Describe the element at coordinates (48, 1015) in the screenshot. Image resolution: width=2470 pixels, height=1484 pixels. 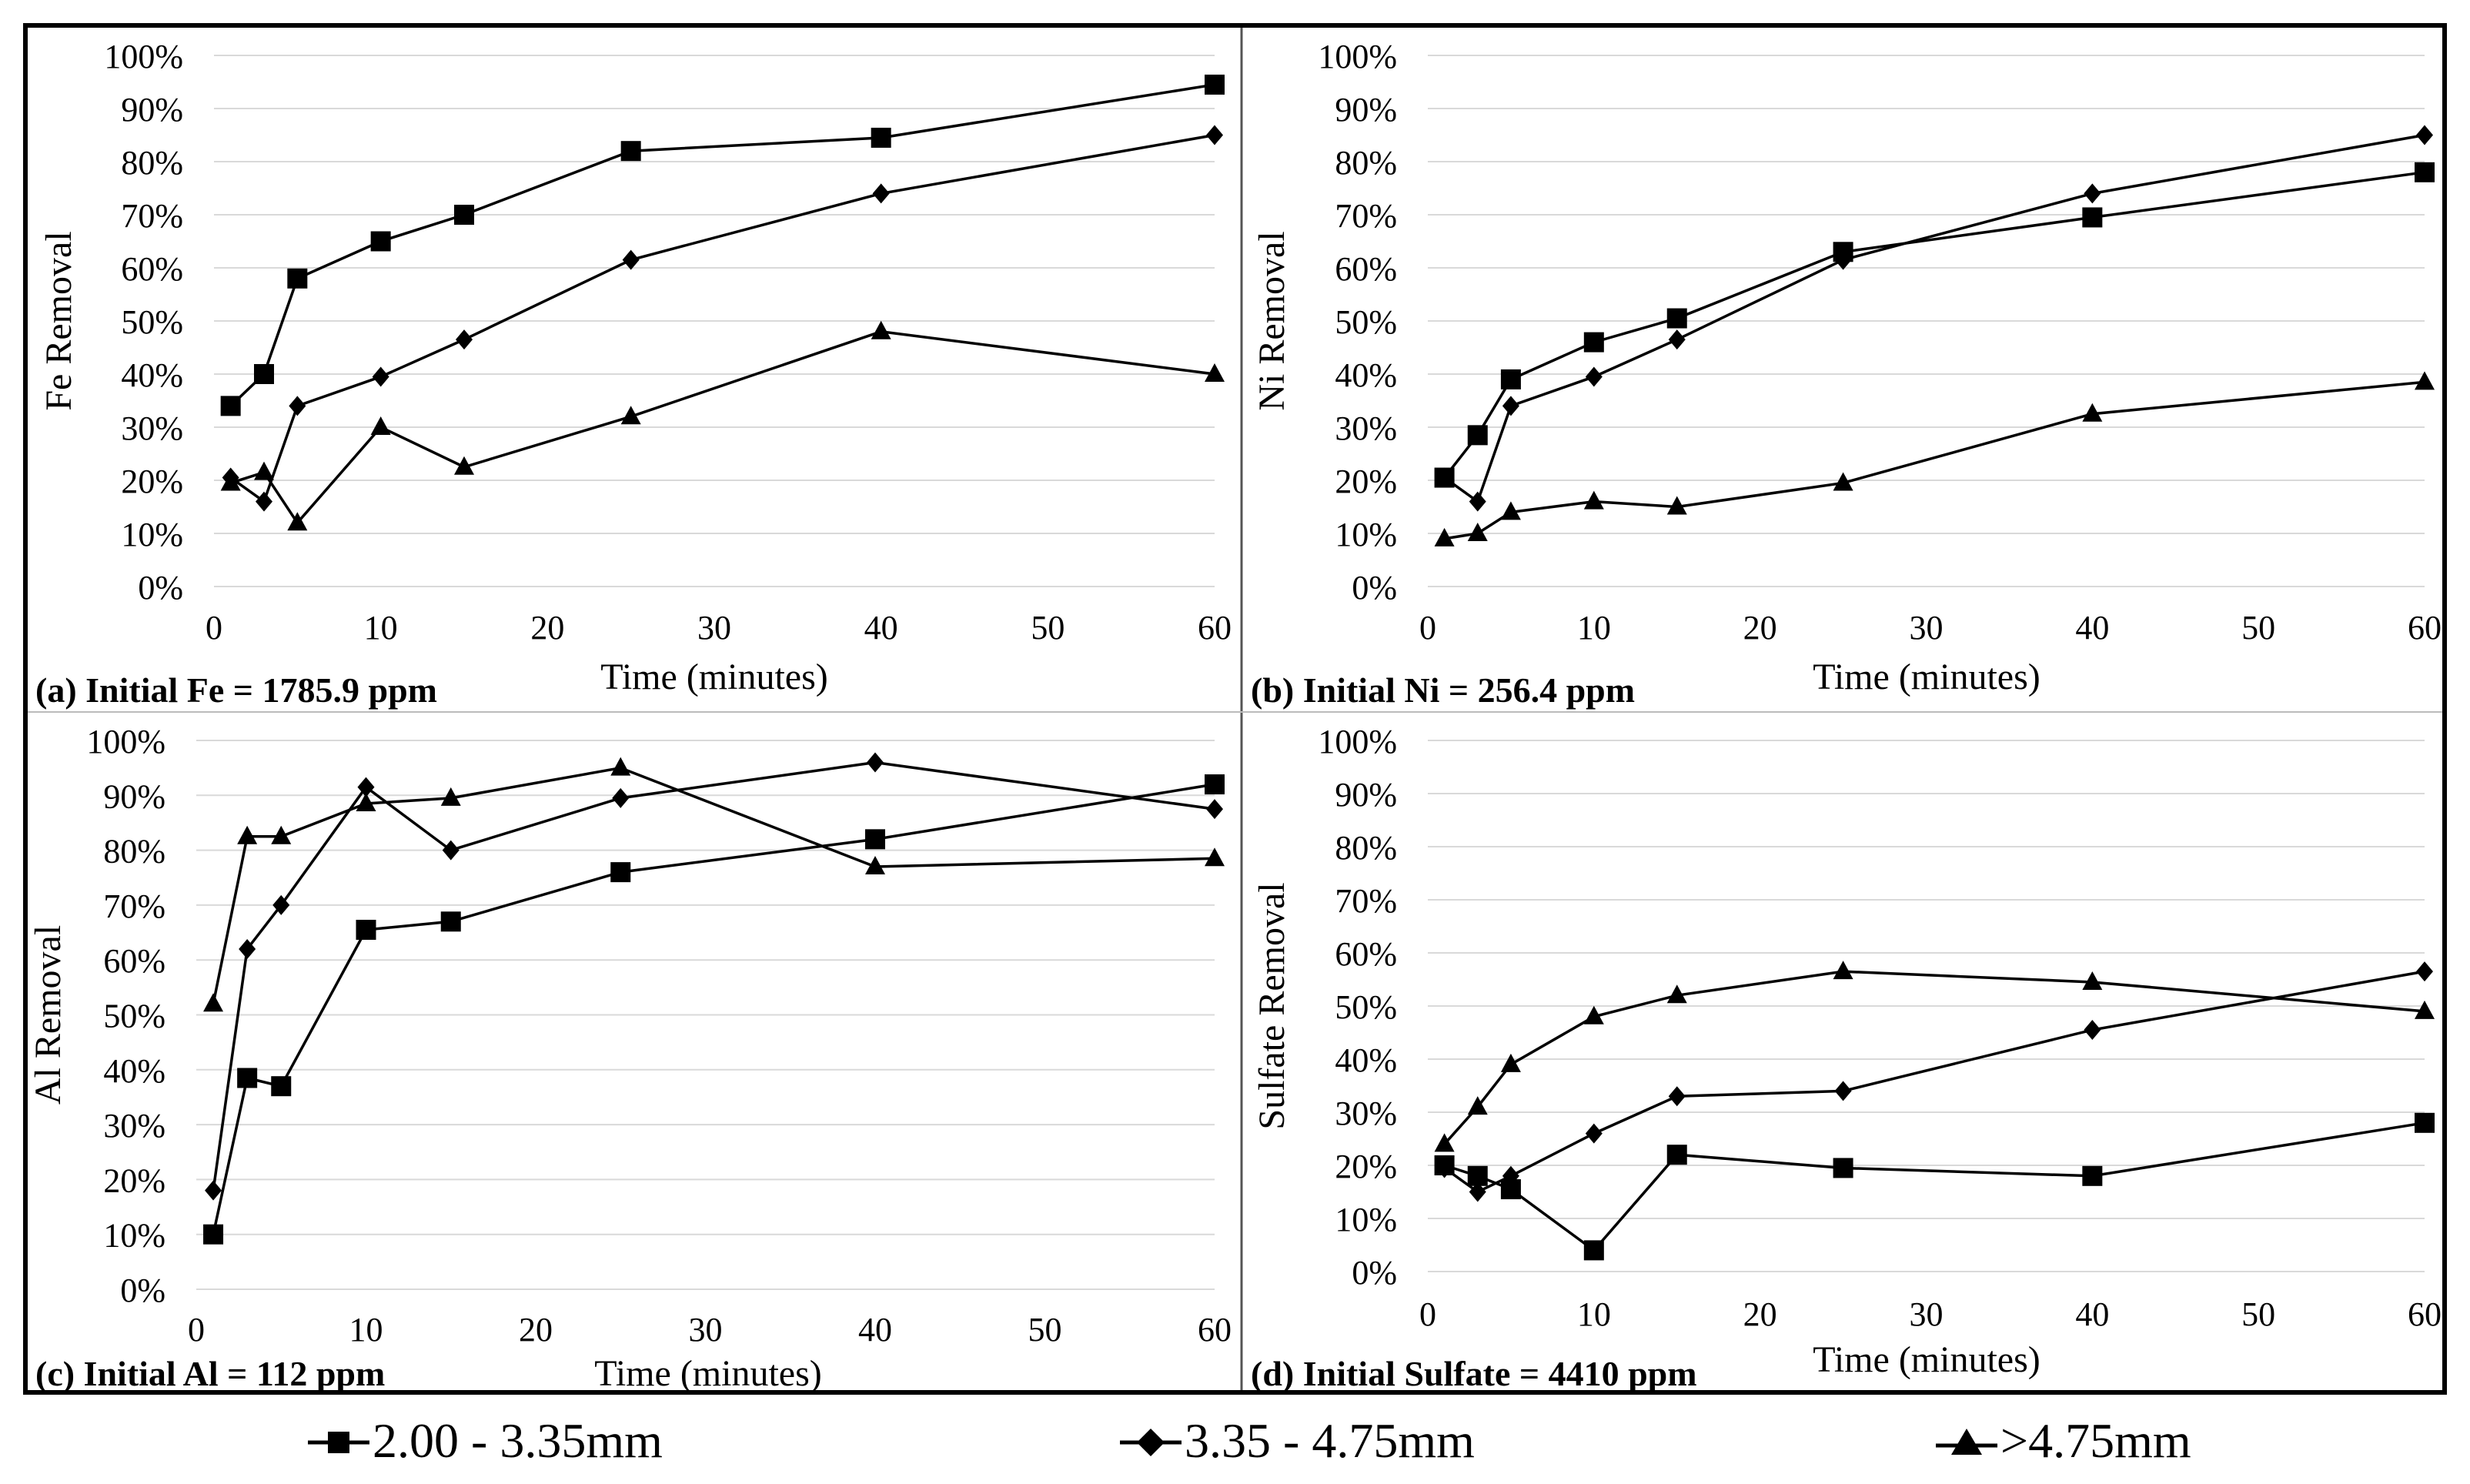
I see `y-axis-label: Al Removal` at that location.